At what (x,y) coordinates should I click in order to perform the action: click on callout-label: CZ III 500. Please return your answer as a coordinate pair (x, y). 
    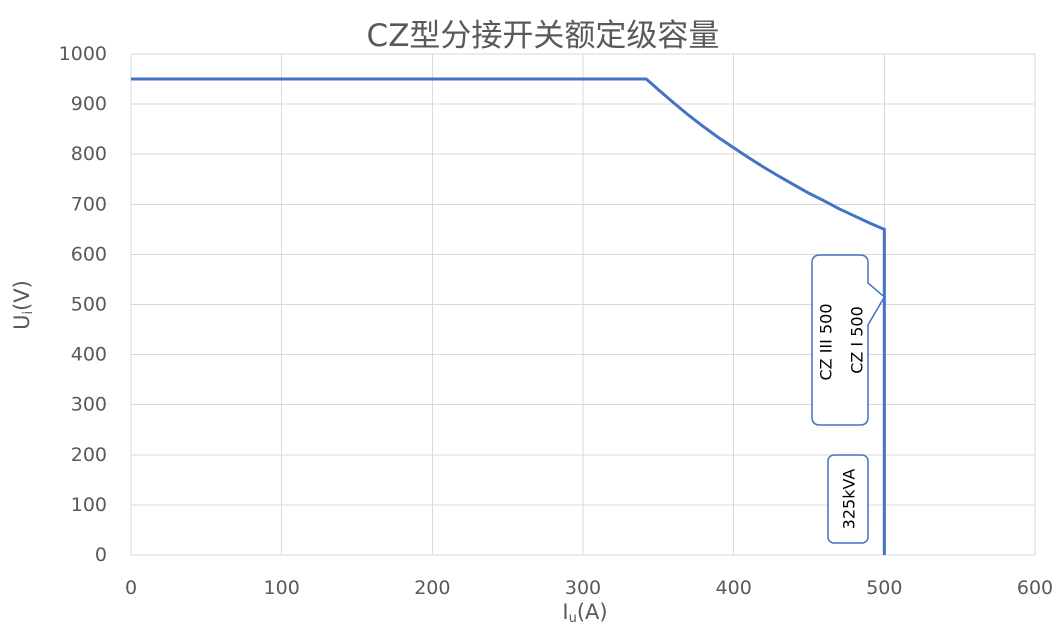
    Looking at the image, I should click on (826, 342).